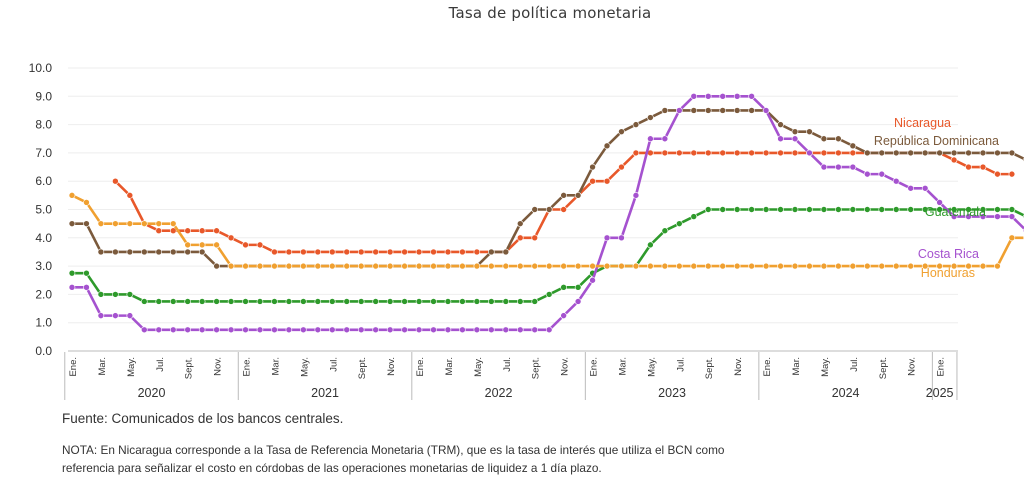 The width and height of the screenshot is (1024, 485). Describe the element at coordinates (160, 364) in the screenshot. I see `x-tick-label: Jul.` at that location.